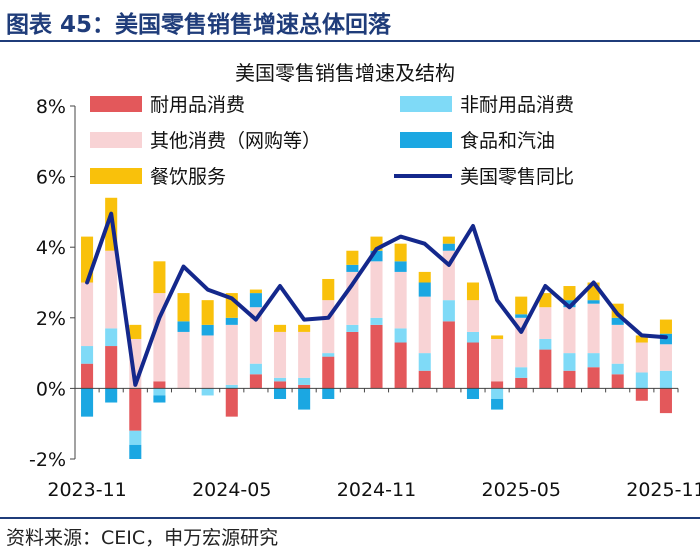  Describe the element at coordinates (350, 536) in the screenshot. I see `figure-footer: 资料来源：CEIC，申万宏源研究` at that location.